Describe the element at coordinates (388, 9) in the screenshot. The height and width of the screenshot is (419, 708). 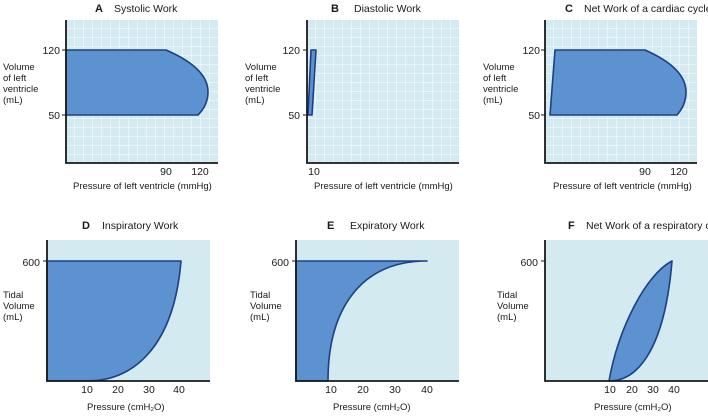
I see `panel-title: Diastolic Work` at that location.